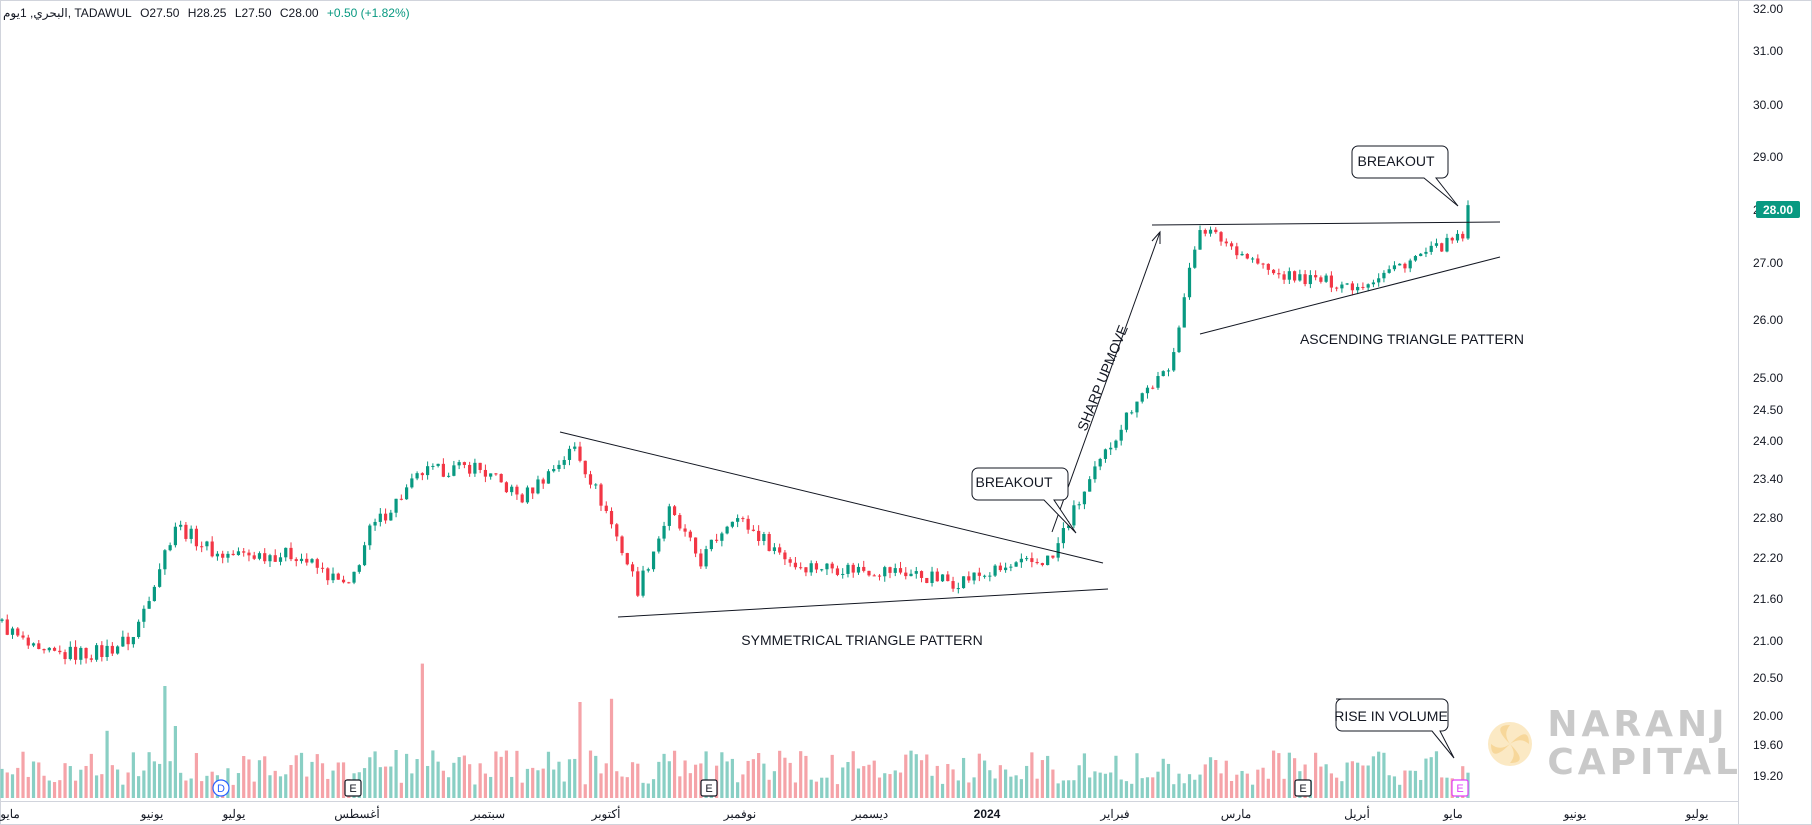  What do you see at coordinates (1768, 558) in the screenshot?
I see `price-tick-label: 22.20` at bounding box center [1768, 558].